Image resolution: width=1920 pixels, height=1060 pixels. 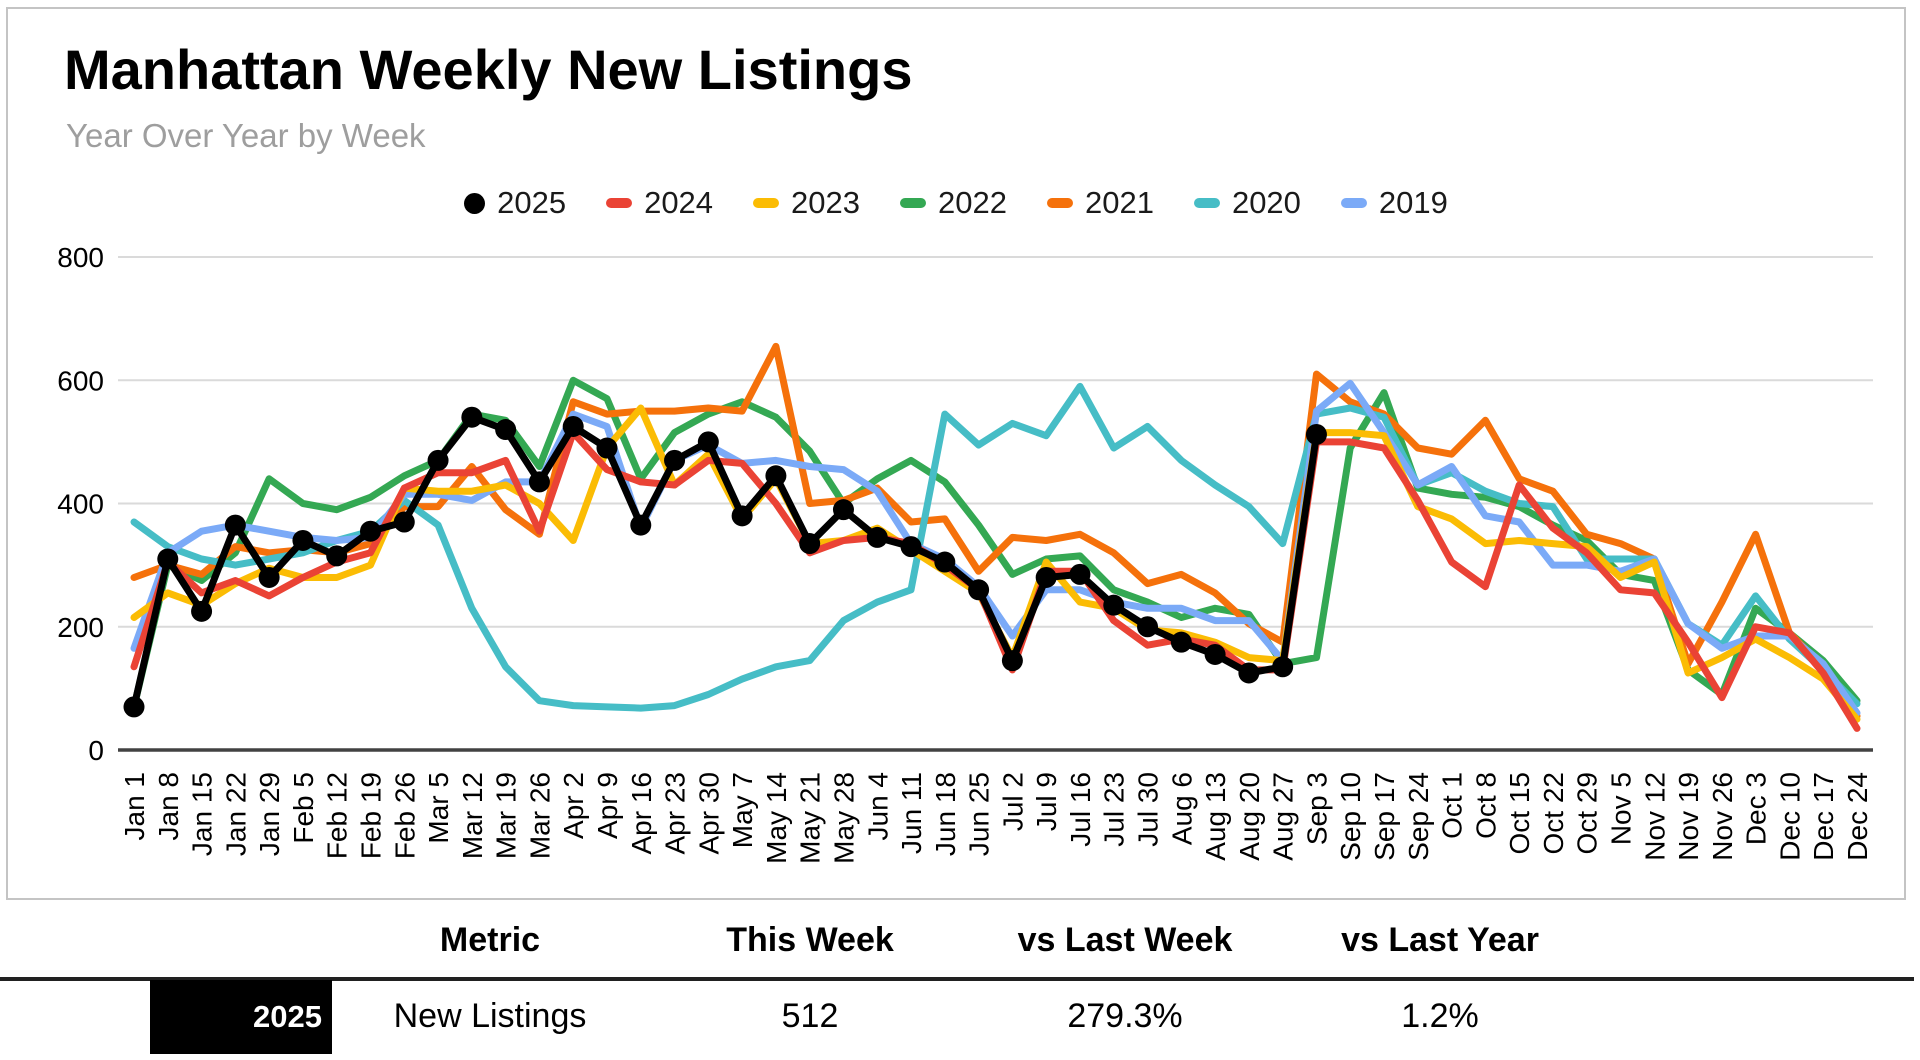 I want to click on x-axis-label: Jan 22, so click(x=235, y=814).